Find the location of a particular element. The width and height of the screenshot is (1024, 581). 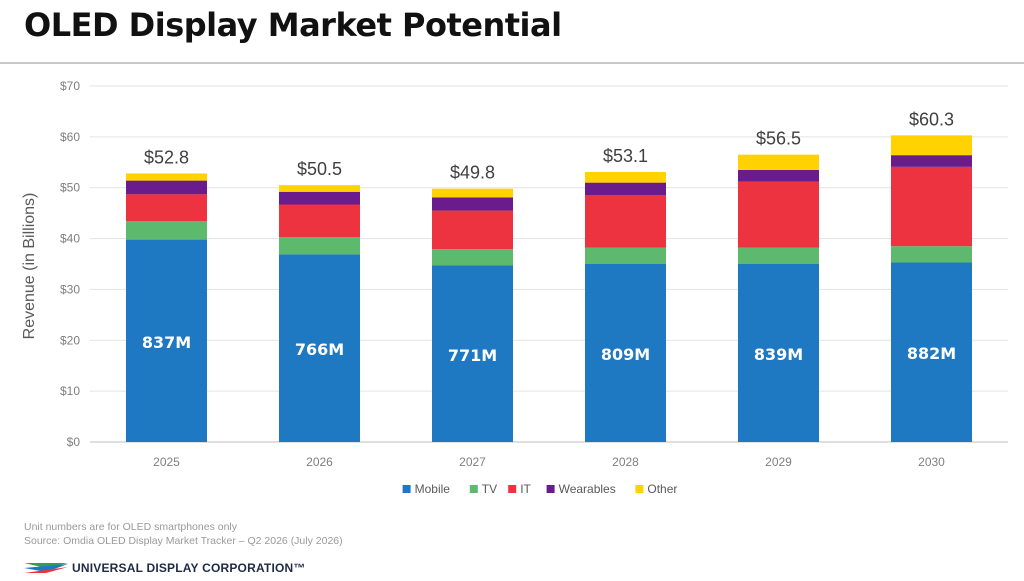

total-label: $50.5 is located at coordinates (319, 169).